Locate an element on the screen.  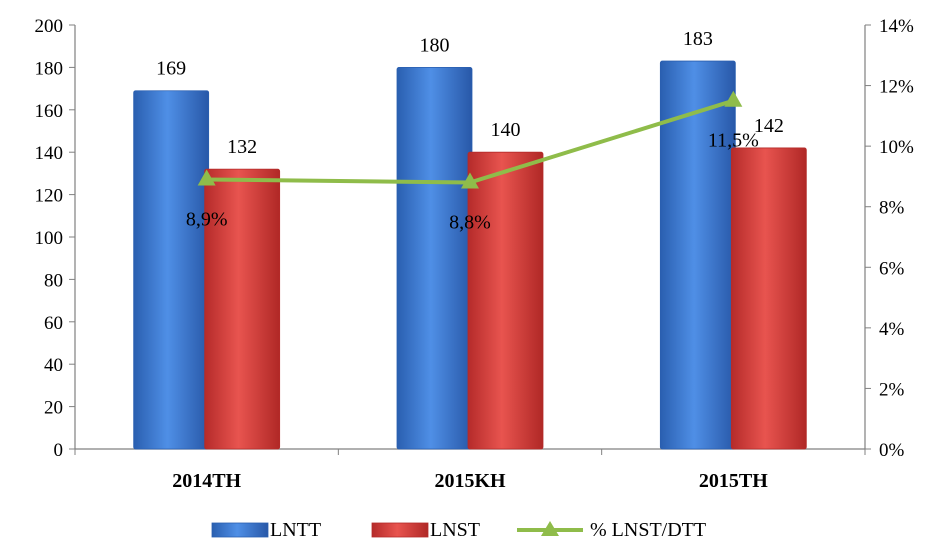
percent-line is located at coordinates (470, 139).